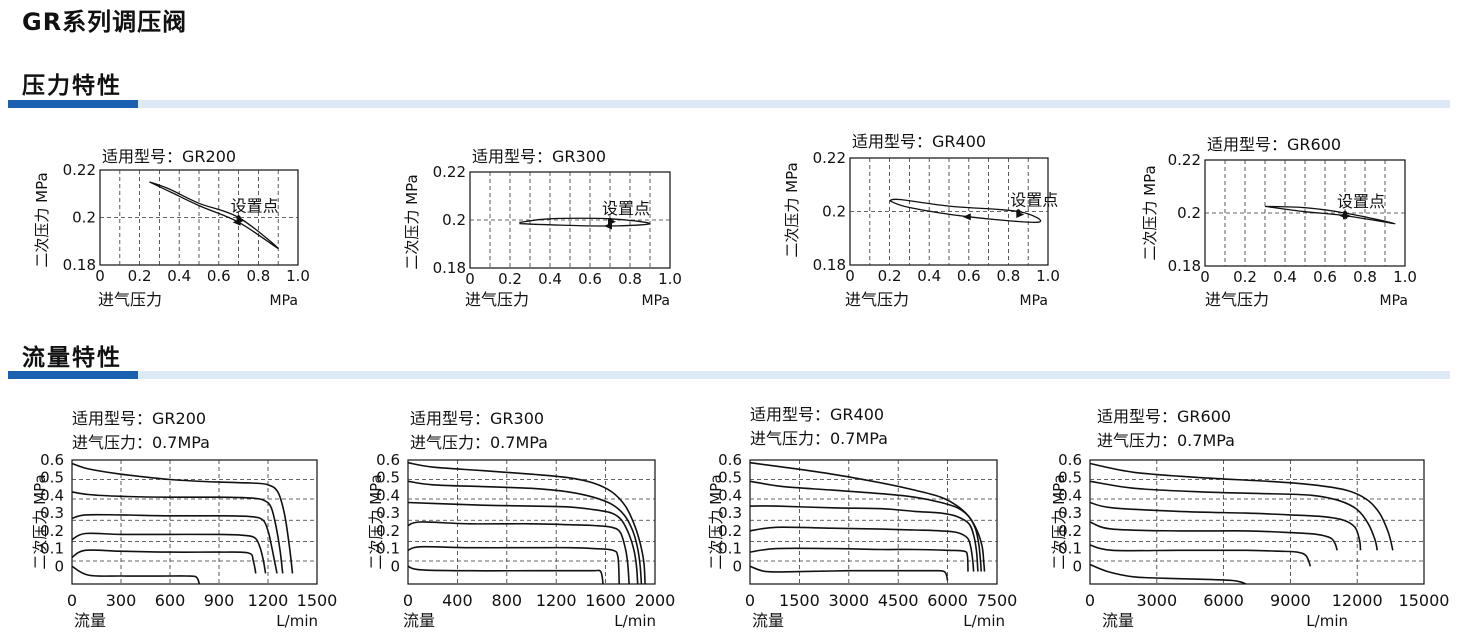 This screenshot has width=1466, height=643. I want to click on x-tick-label: 1500, so click(317, 600).